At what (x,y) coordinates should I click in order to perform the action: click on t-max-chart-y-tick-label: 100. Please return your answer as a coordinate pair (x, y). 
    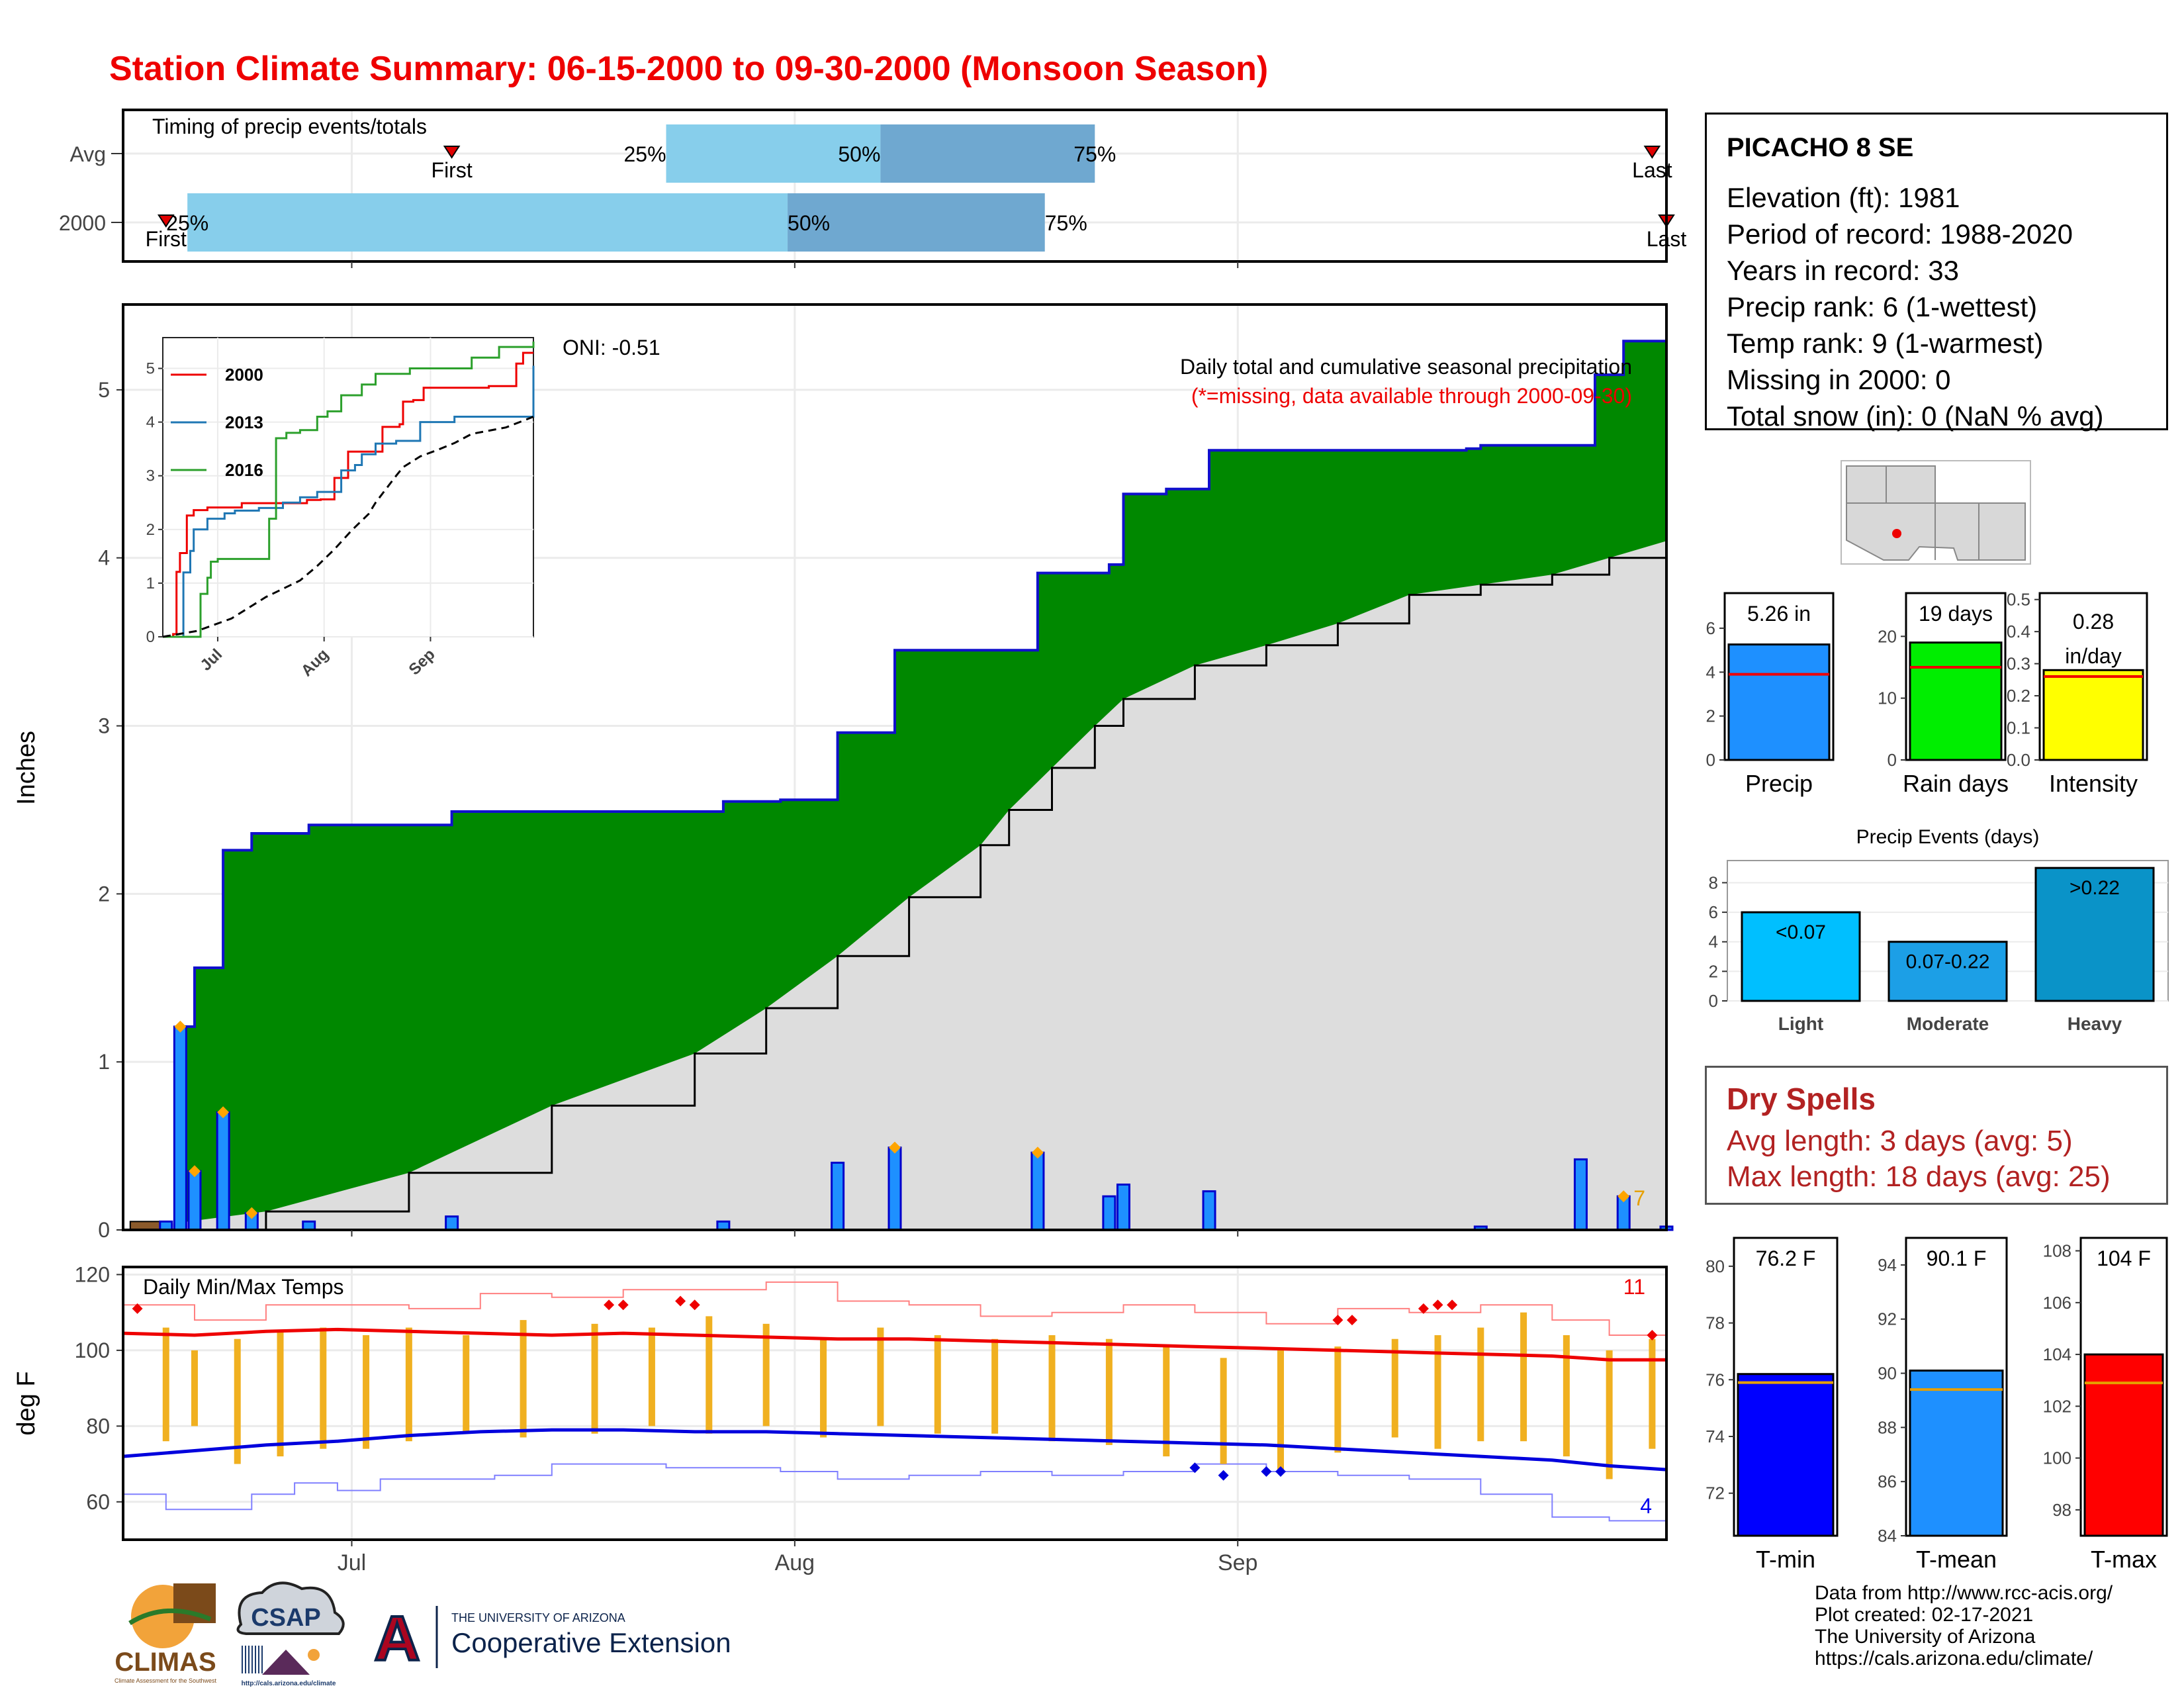
    Looking at the image, I should click on (2057, 1458).